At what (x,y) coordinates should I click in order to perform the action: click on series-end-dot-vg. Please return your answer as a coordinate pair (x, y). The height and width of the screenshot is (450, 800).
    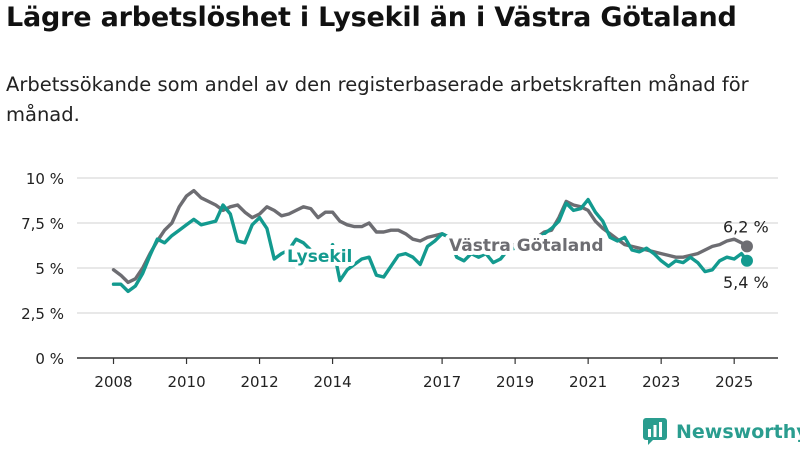
    Looking at the image, I should click on (746, 246).